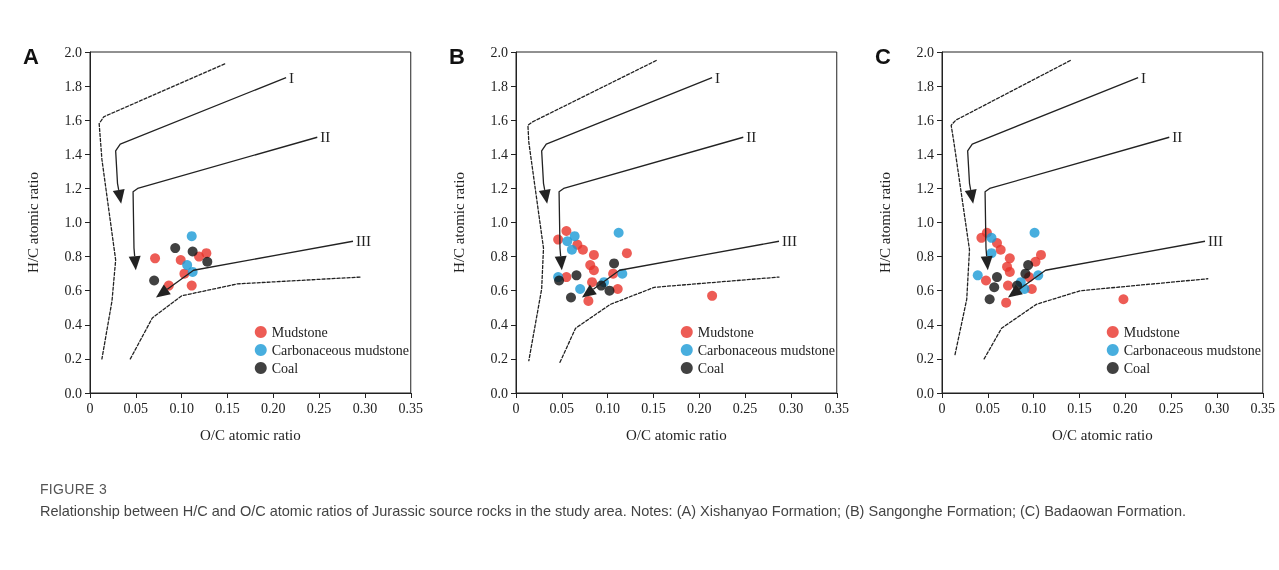 This screenshot has width=1279, height=570. Describe the element at coordinates (31, 56) in the screenshot. I see `chart-title: A` at that location.